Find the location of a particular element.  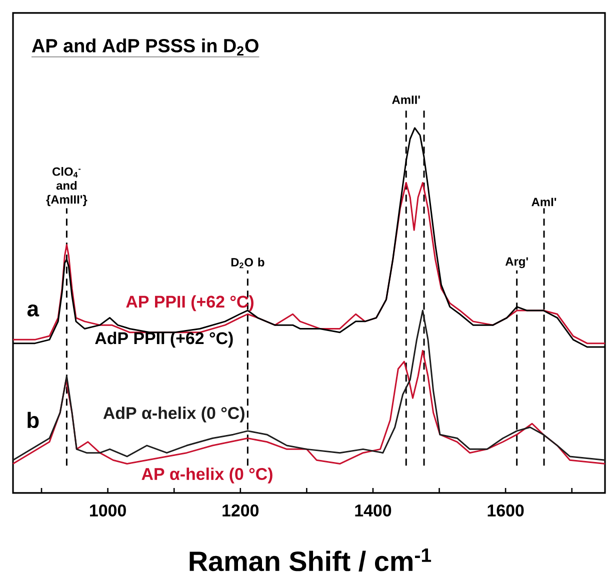

x-tick-label: 1000 is located at coordinates (108, 510).